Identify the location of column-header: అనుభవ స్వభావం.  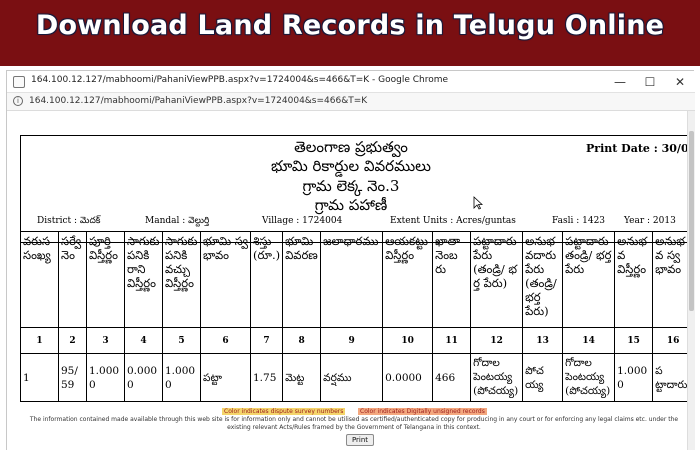
(673, 279).